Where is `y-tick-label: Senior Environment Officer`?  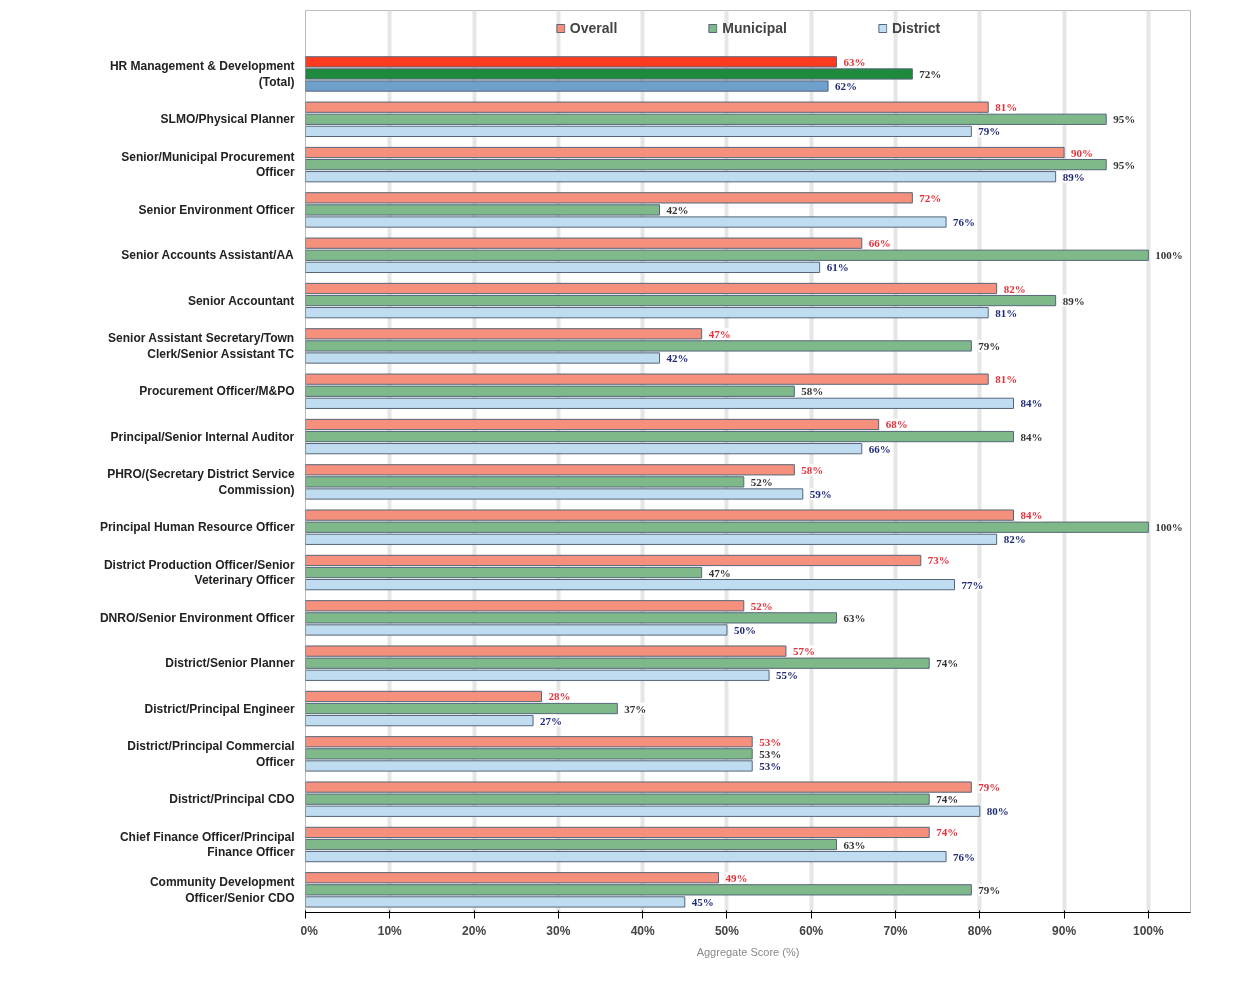
y-tick-label: Senior Environment Officer is located at coordinates (216, 209).